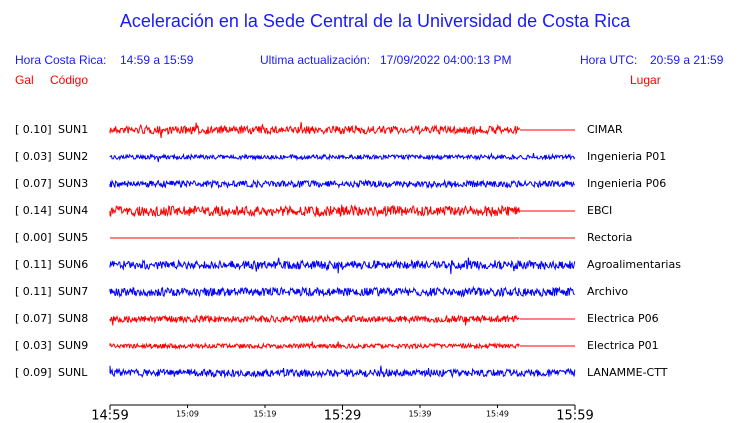  I want to click on value: 20:59 a 21:59, so click(687, 60).